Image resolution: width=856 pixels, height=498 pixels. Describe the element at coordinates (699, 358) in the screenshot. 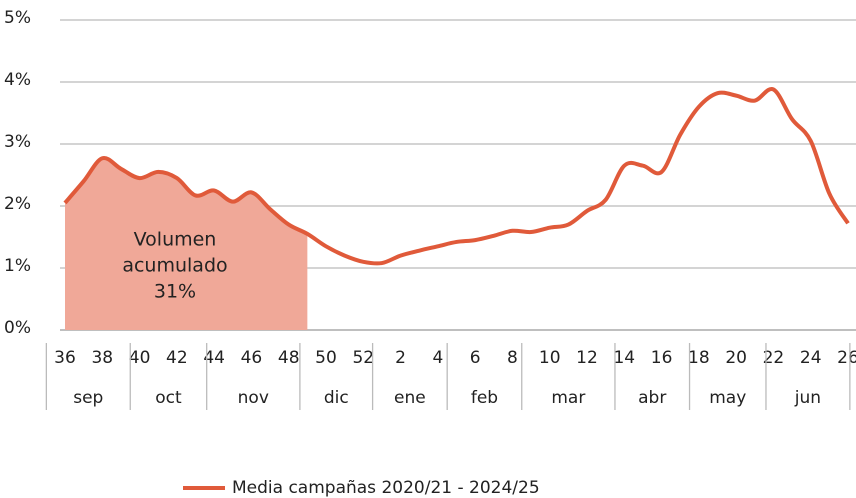

I see `x-tick-label: 18` at that location.